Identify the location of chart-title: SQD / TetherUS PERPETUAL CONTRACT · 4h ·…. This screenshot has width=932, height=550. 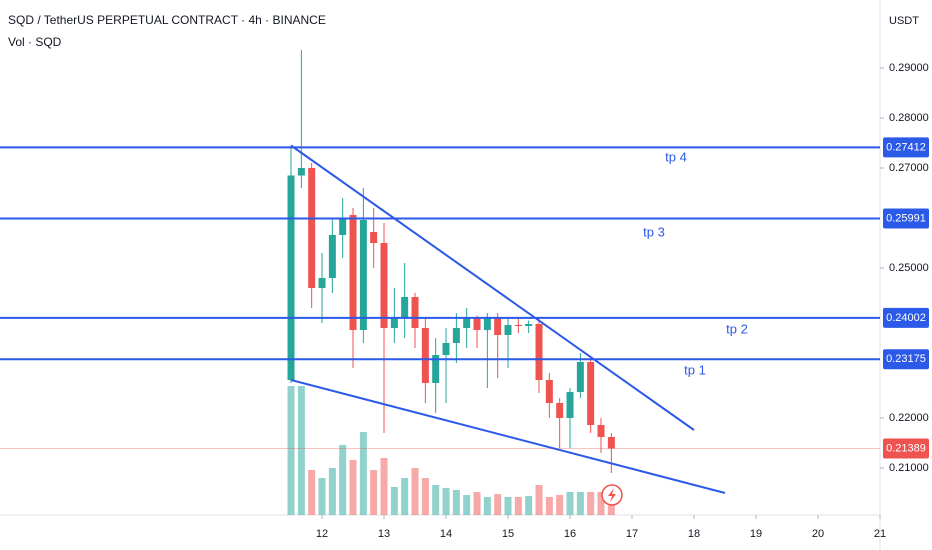
(167, 20).